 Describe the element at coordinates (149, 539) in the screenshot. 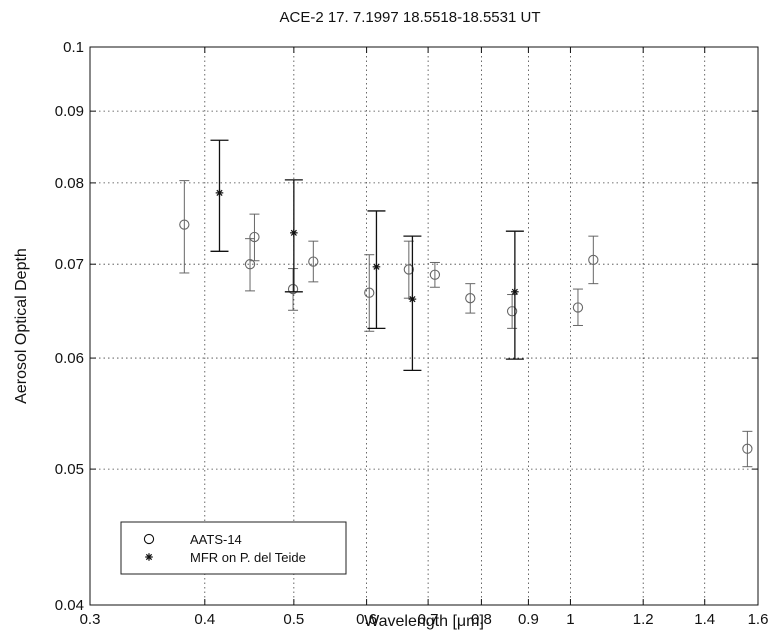

I see `legend-marker-aats14` at that location.